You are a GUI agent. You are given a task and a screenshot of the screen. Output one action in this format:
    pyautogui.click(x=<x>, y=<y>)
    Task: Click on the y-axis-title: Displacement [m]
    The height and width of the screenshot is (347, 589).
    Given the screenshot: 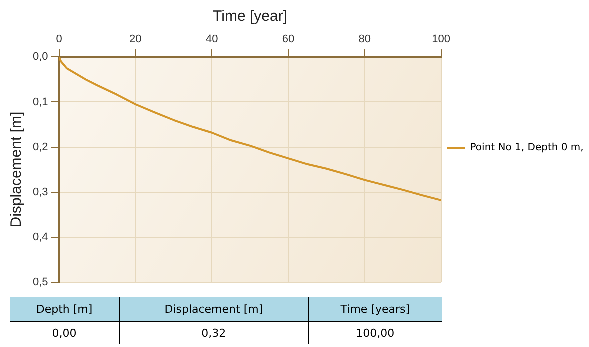 What is the action you would take?
    pyautogui.click(x=17, y=170)
    